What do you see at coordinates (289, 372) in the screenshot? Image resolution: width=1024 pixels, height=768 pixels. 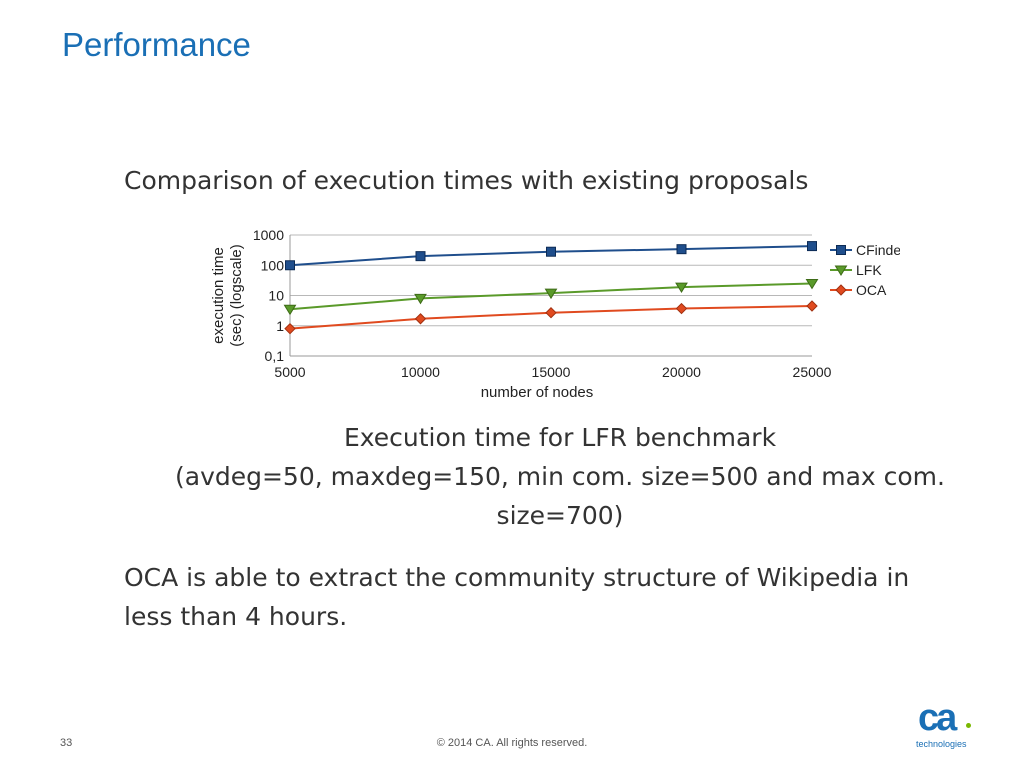 I see `x-tick-label: 5000` at bounding box center [289, 372].